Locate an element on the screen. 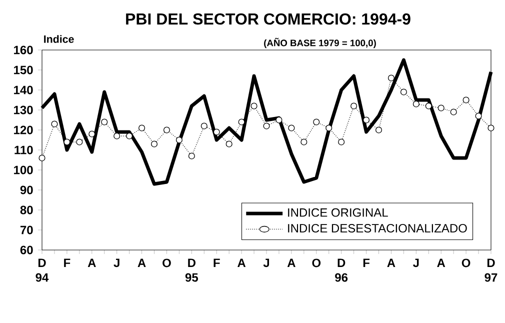 This screenshot has height=323, width=505. y-tick-label: 60 is located at coordinates (26, 250).